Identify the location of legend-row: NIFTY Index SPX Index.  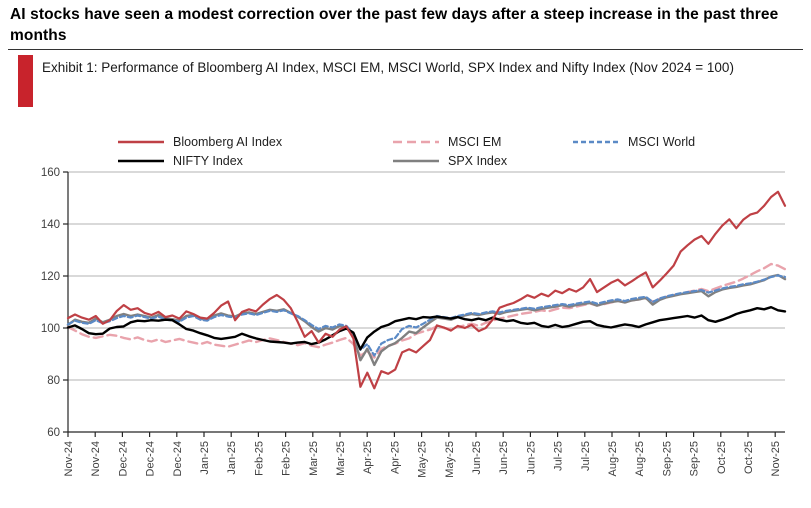
(405, 161).